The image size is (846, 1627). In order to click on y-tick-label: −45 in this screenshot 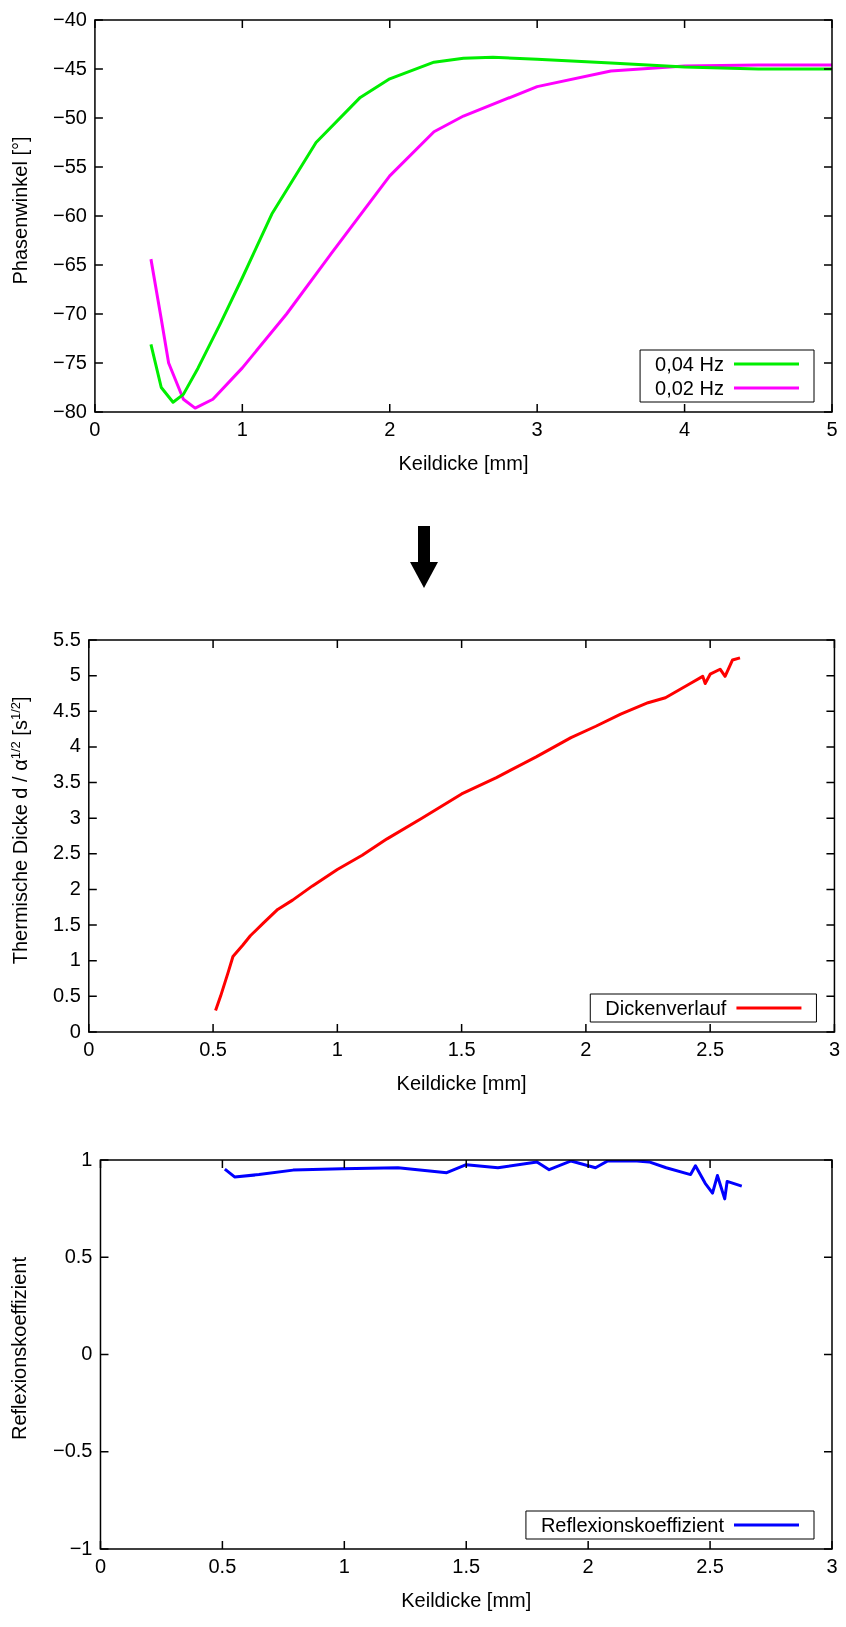, I will do `click(69, 67)`.